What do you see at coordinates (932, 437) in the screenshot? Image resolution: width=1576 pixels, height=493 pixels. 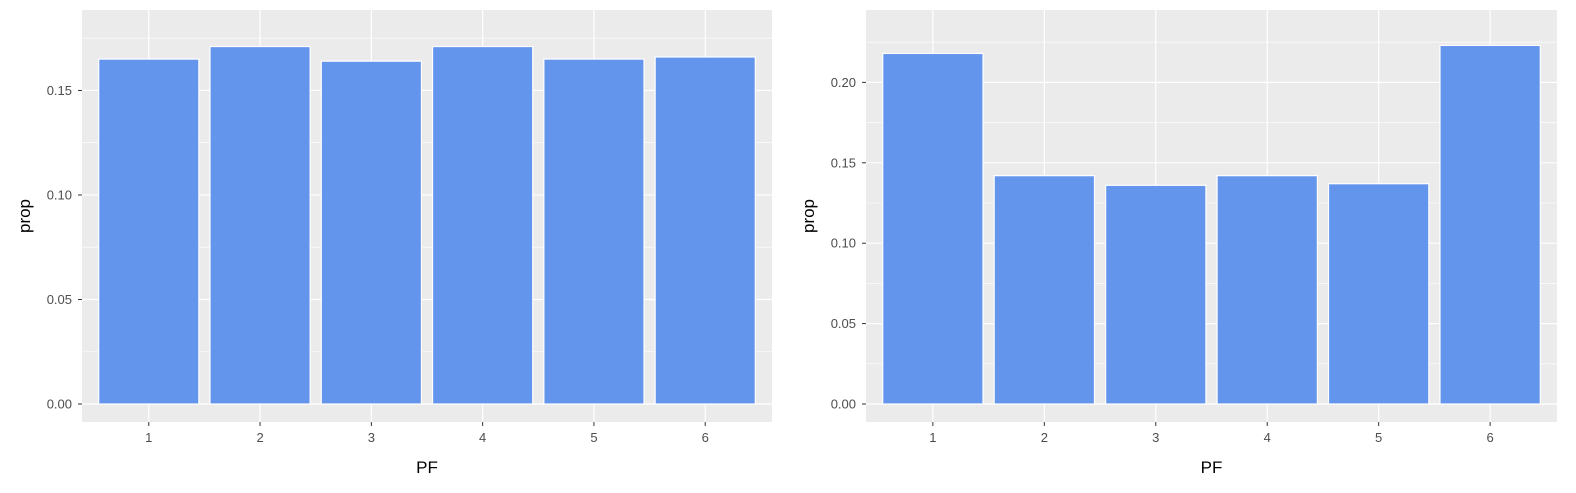 I see `chart-right-x-tick-label: 1` at bounding box center [932, 437].